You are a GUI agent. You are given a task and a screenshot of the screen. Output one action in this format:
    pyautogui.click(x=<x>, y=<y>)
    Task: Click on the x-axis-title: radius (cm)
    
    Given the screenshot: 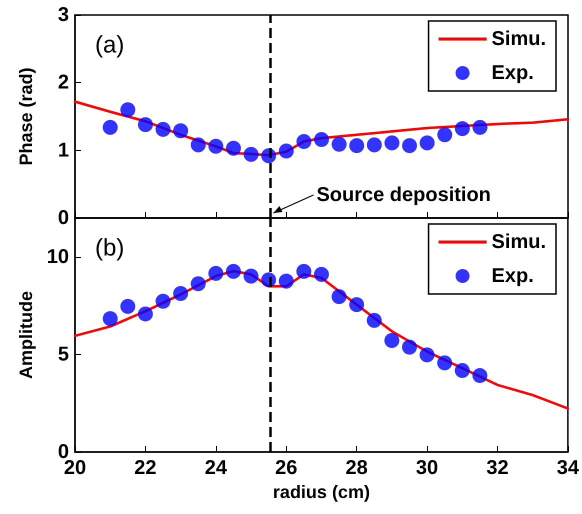 What is the action you would take?
    pyautogui.click(x=321, y=492)
    